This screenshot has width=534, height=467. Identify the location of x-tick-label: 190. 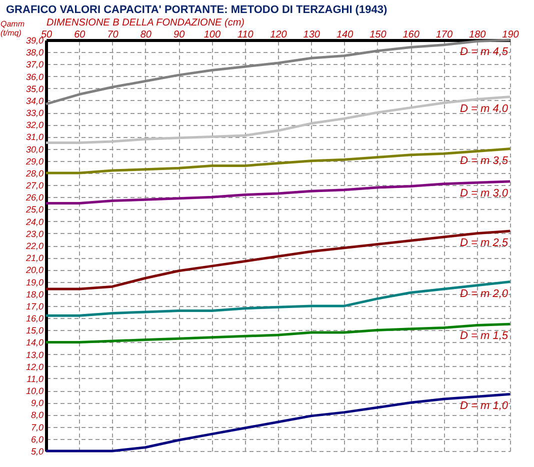
(511, 35).